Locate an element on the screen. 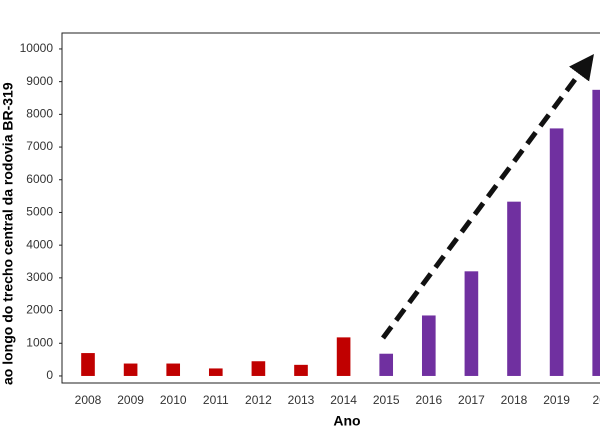 The width and height of the screenshot is (600, 438). x-tick-label: 2012 is located at coordinates (258, 400).